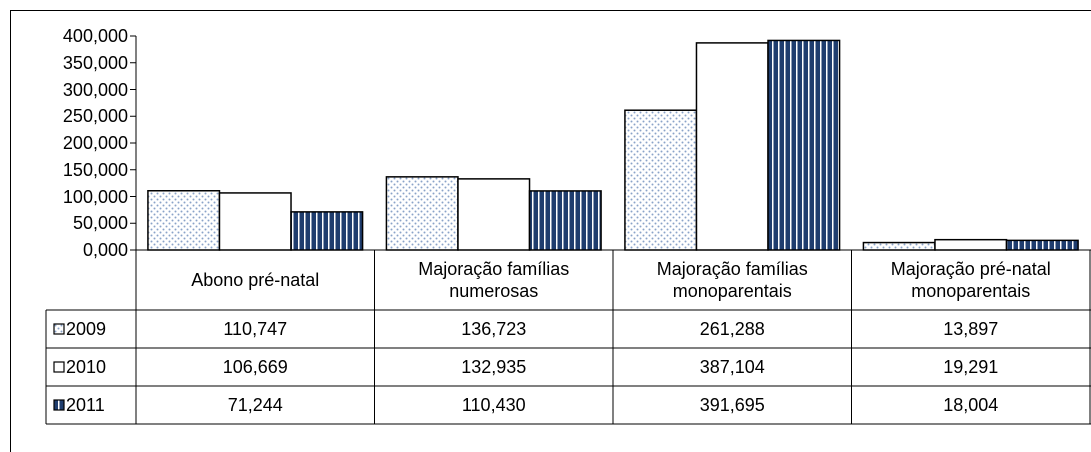 The height and width of the screenshot is (452, 1091). Describe the element at coordinates (971, 405) in the screenshot. I see `table-cell: 18,004` at that location.